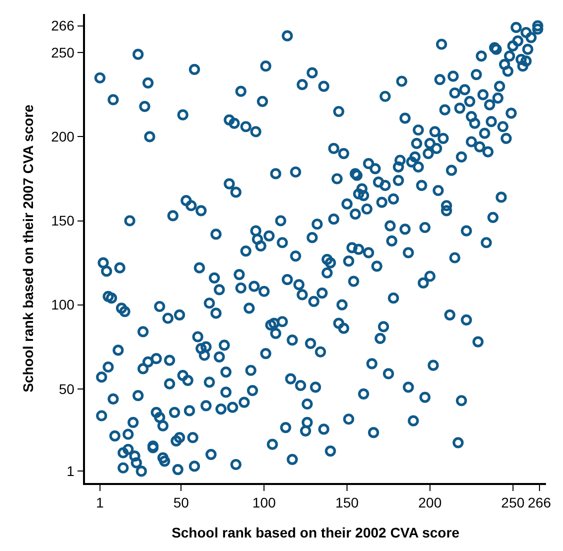 This screenshot has height=551, width=563. What do you see at coordinates (540, 502) in the screenshot?
I see `x-tick-label: 266` at bounding box center [540, 502].